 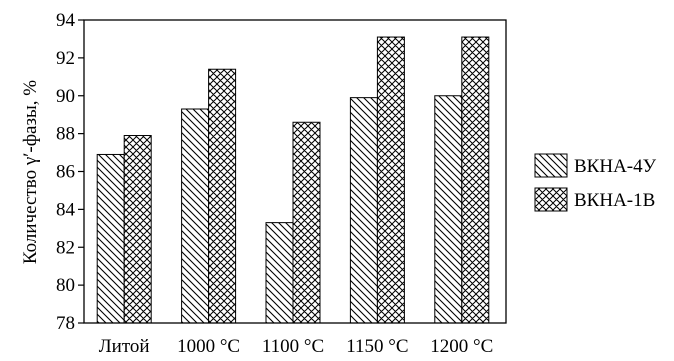 What do you see at coordinates (66, 20) in the screenshot?
I see `y-tick-label: 94` at bounding box center [66, 20].